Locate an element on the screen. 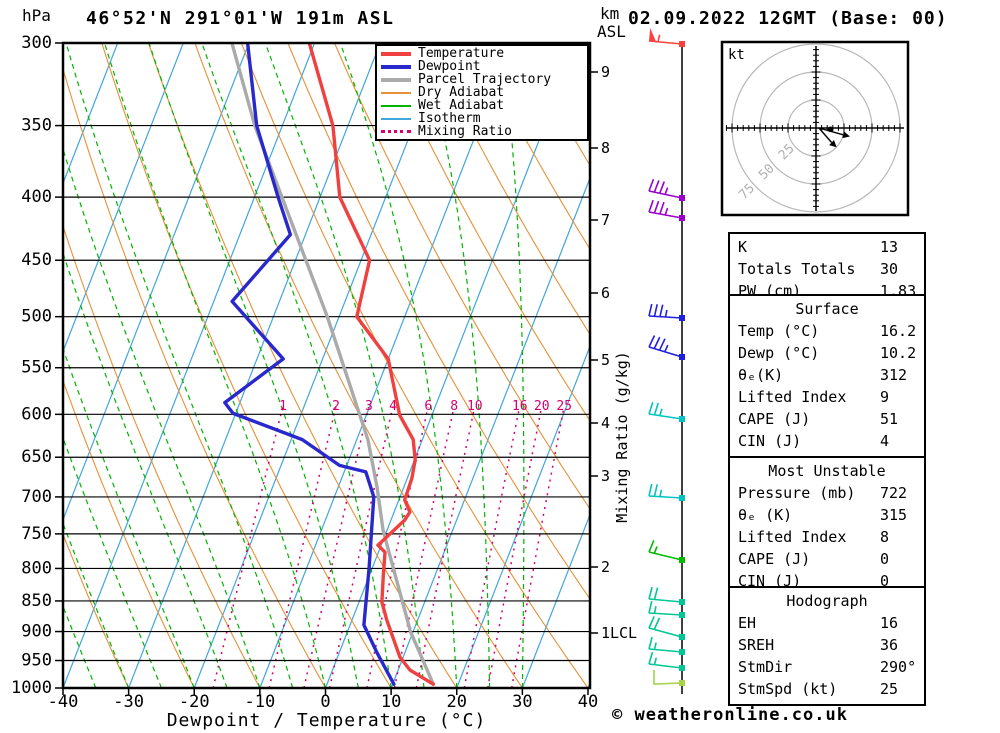 The width and height of the screenshot is (1000, 733). temperature-curve is located at coordinates (371, 364).